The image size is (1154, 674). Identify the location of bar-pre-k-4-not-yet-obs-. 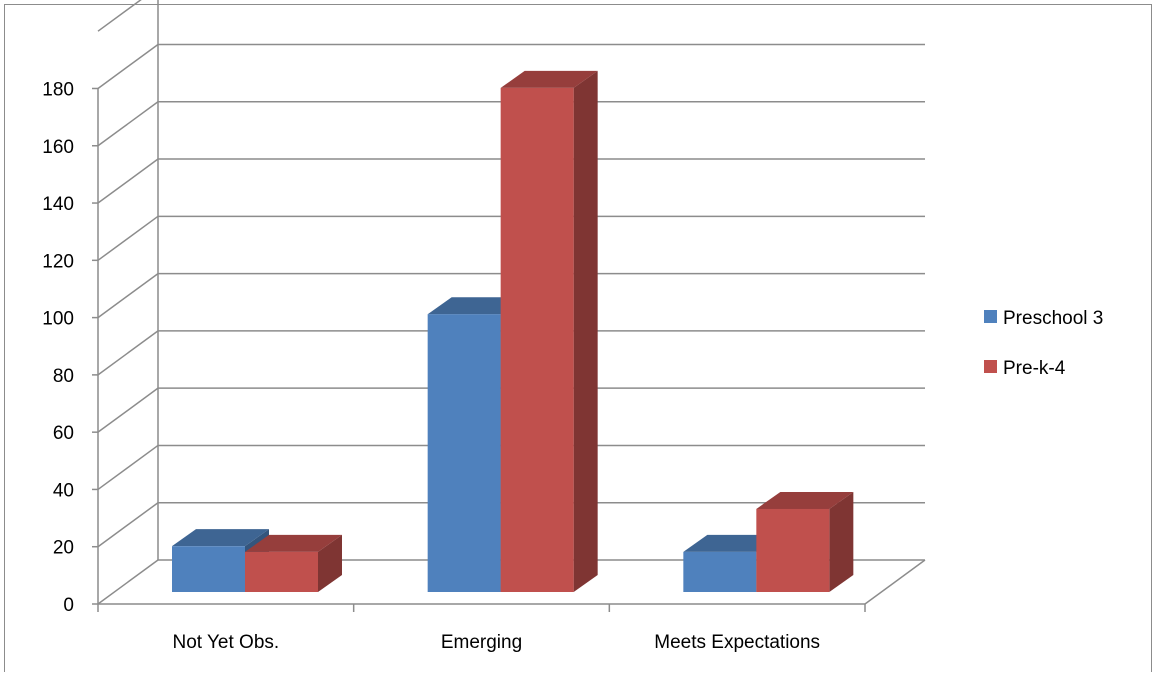
(293, 563).